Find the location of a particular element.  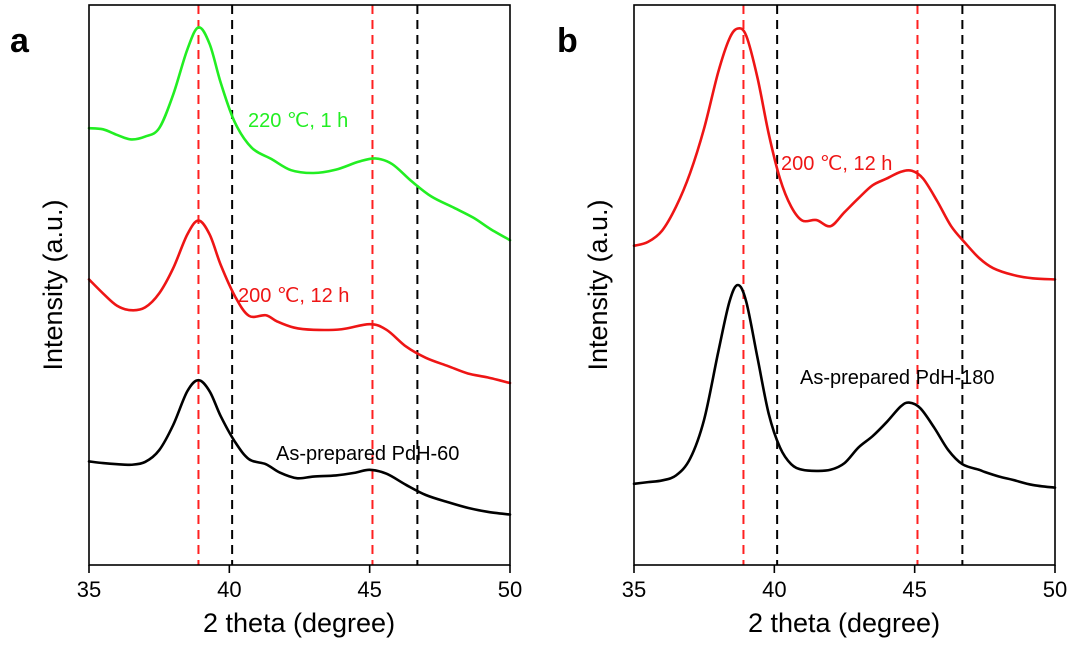

series-line-220-1-h is located at coordinates (299, 134).